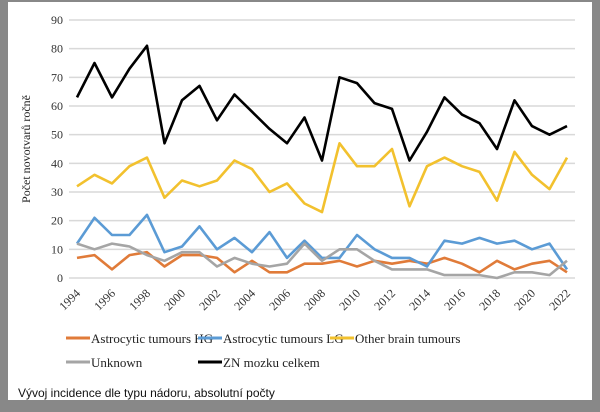  I want to click on x-tick-label: 2010, so click(349, 299).